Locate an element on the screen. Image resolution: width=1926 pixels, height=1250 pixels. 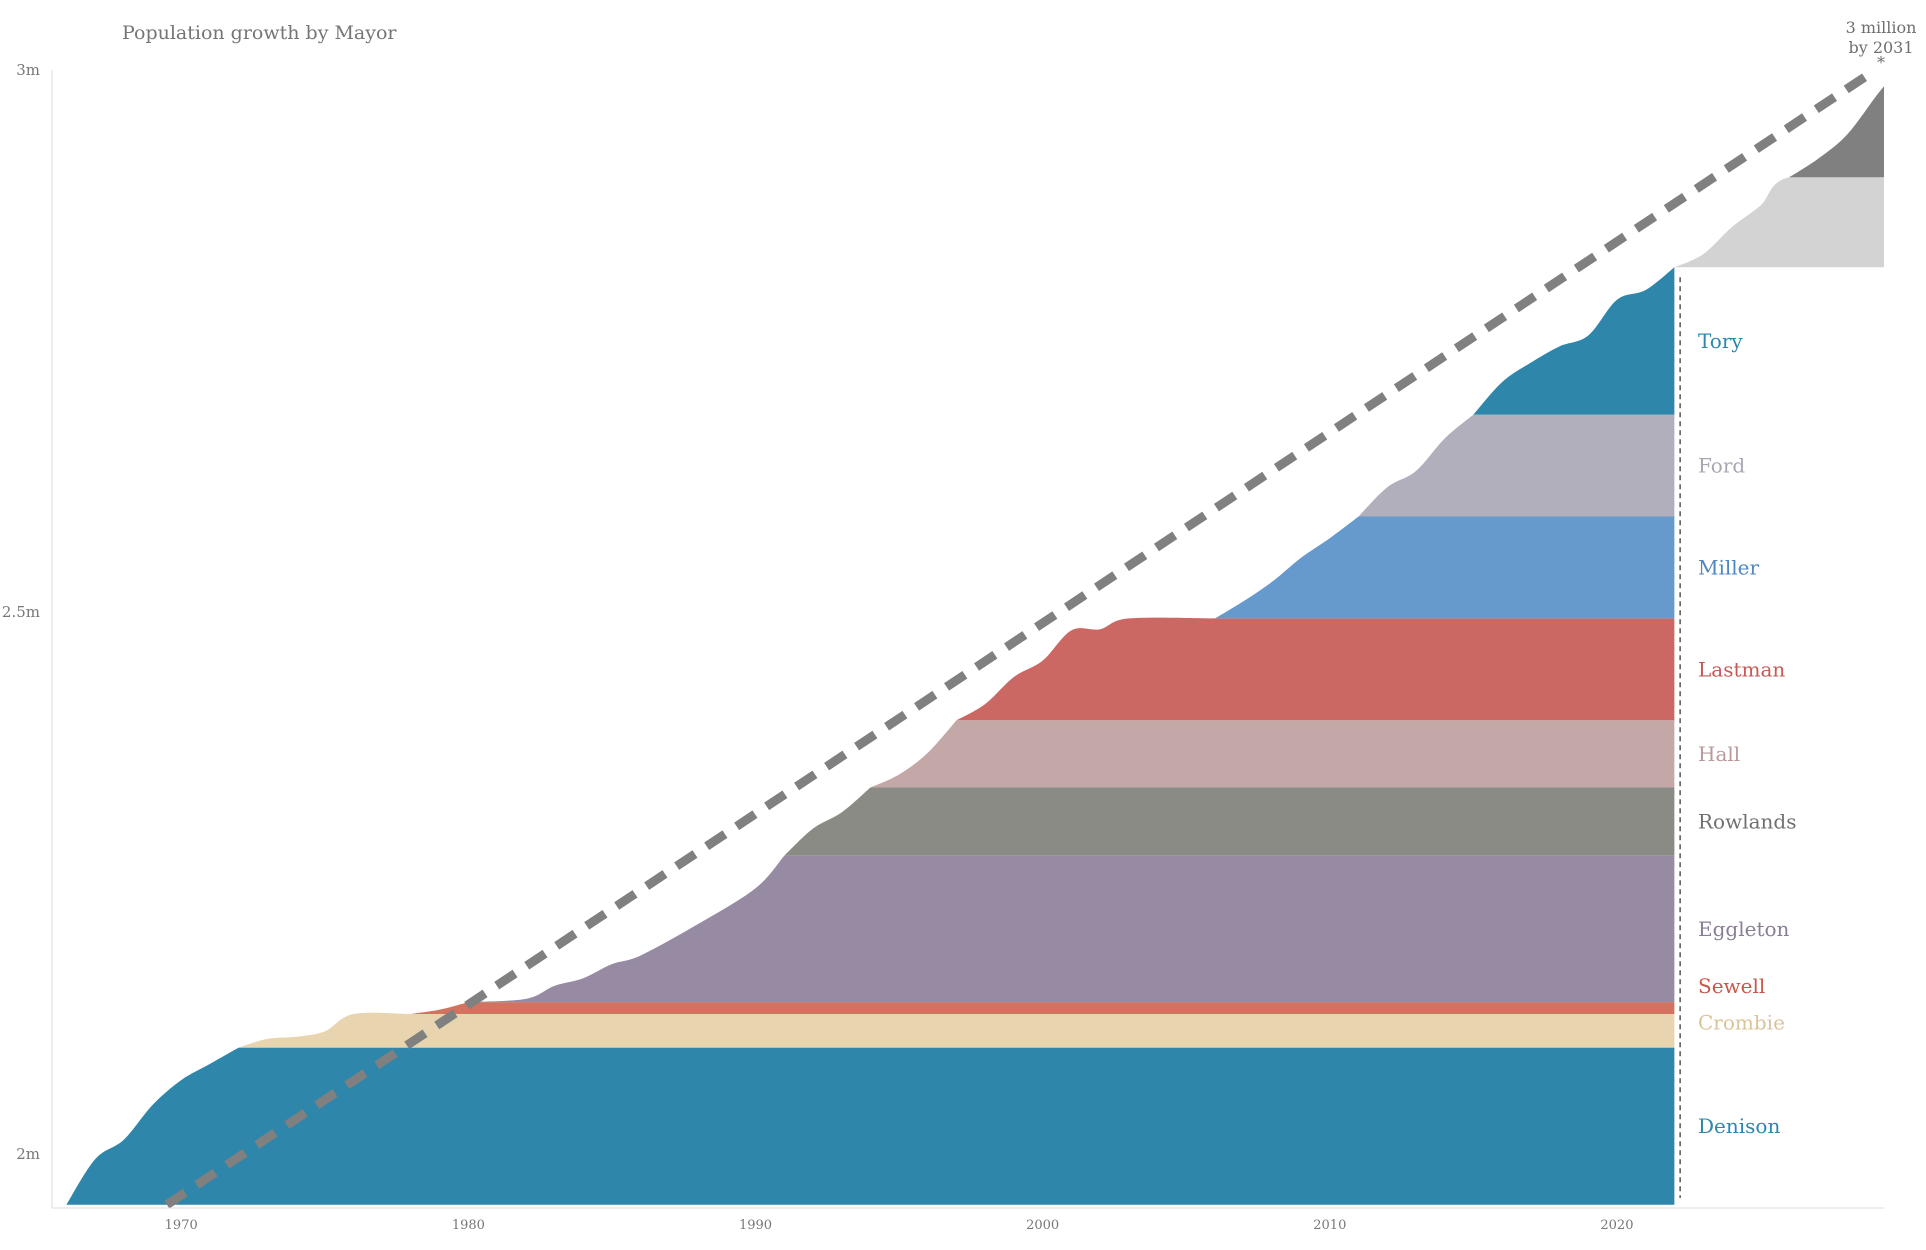
projection-line-2: by 2031 is located at coordinates (1881, 47).